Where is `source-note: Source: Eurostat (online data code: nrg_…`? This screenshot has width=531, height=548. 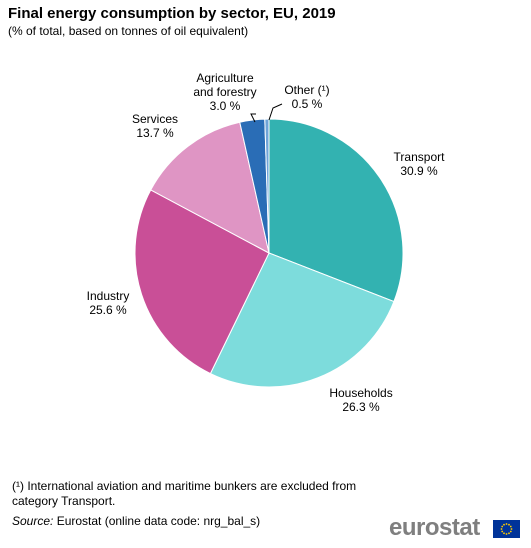 source-note: Source: Eurostat (online data code: nrg_… is located at coordinates (136, 521).